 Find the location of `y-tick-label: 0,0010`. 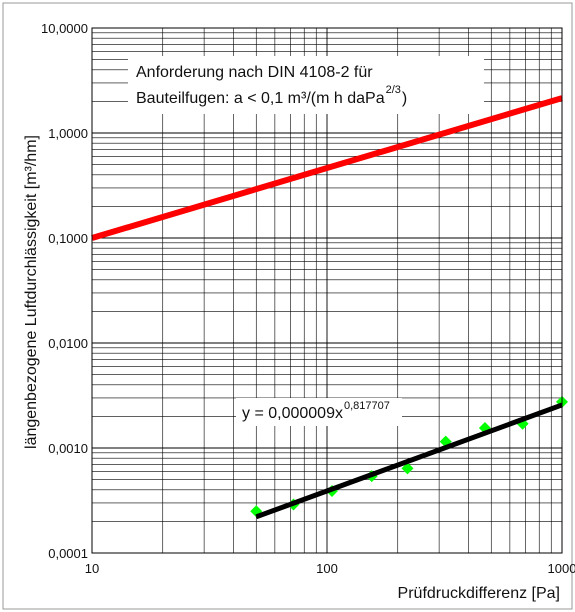

y-tick-label: 0,0010 is located at coordinates (68, 448).